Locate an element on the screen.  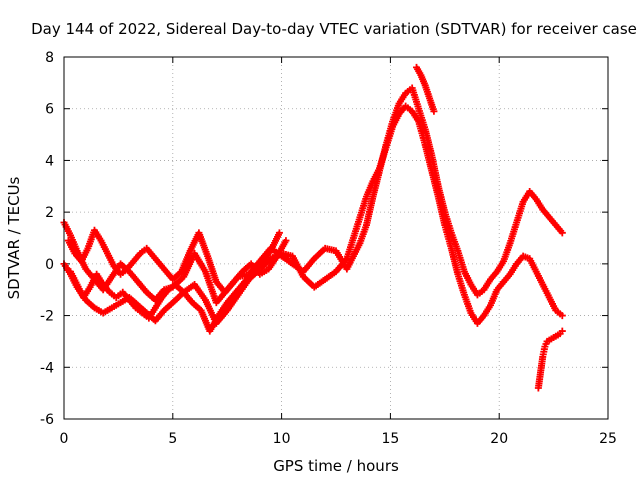
series-trace-c is located at coordinates (177, 261).